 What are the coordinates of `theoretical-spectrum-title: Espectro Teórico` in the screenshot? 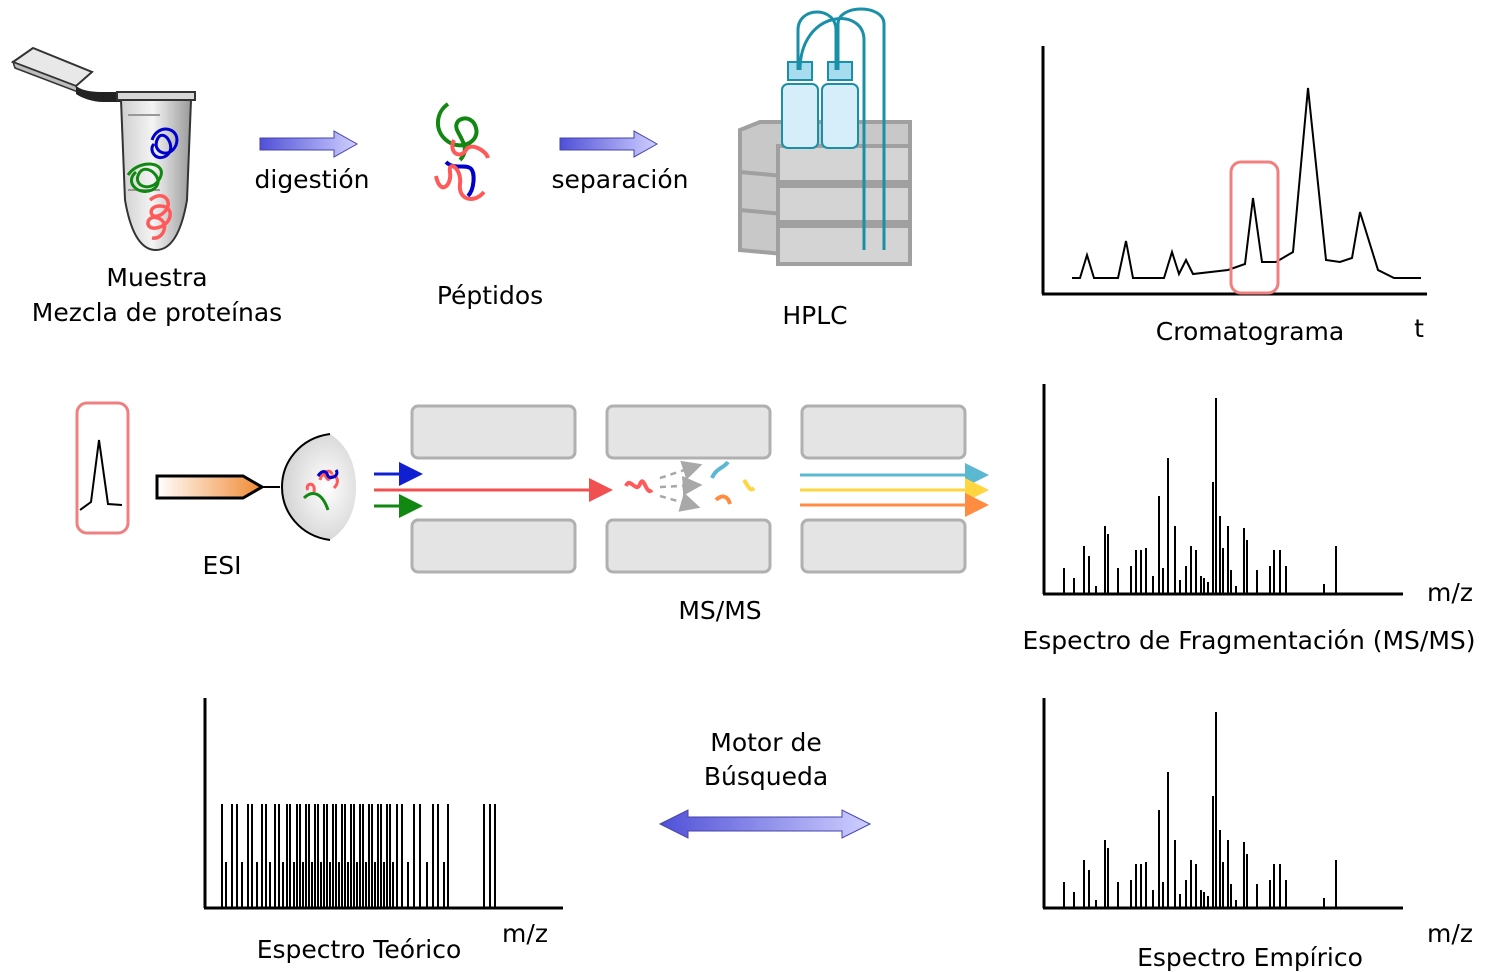 It's located at (359, 949).